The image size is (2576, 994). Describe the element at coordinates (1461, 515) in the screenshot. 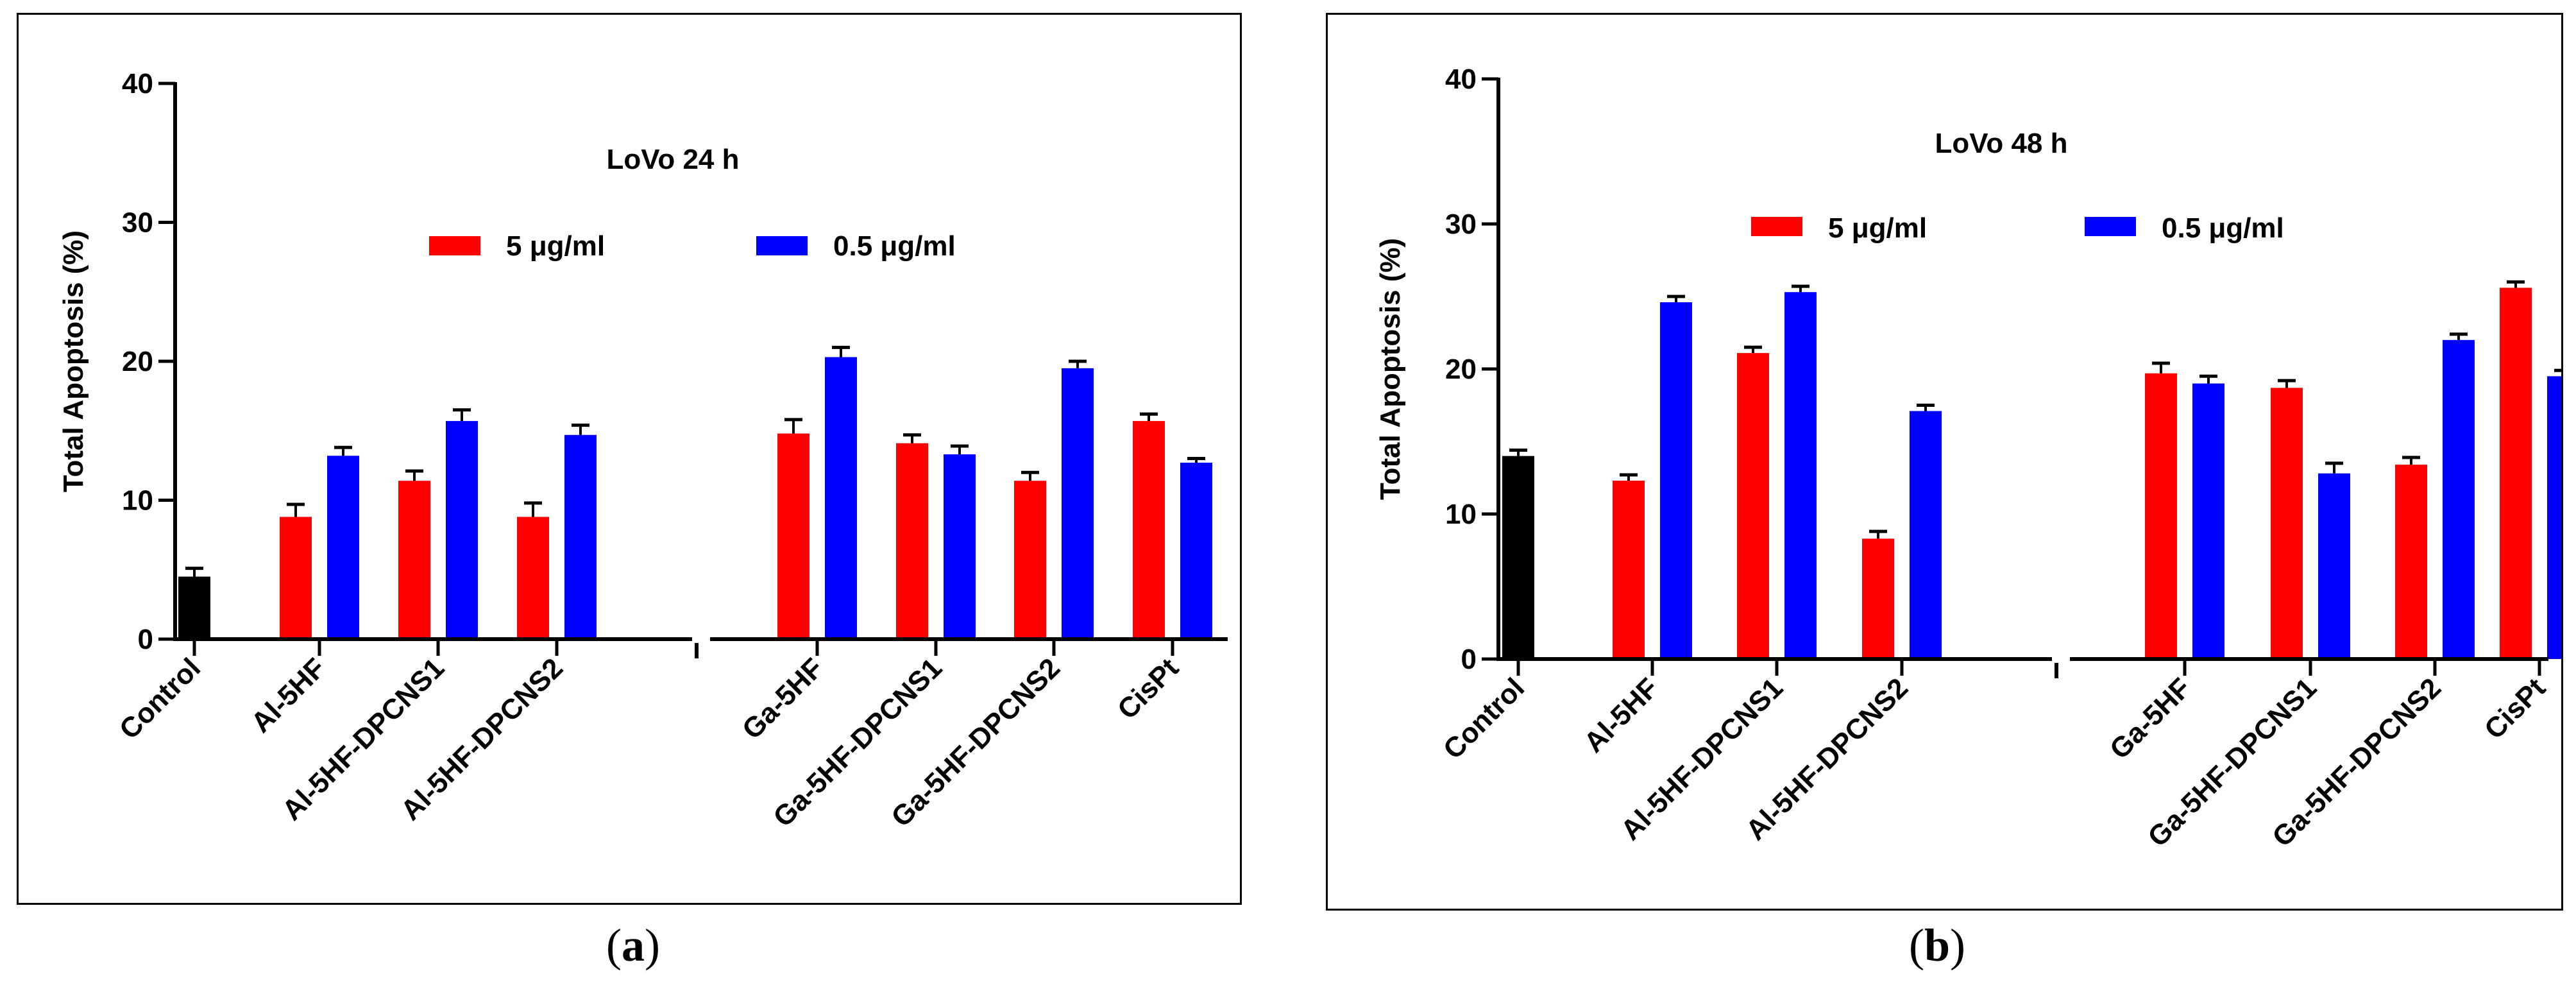

I see `chart-b-y-tick-label: 10` at that location.